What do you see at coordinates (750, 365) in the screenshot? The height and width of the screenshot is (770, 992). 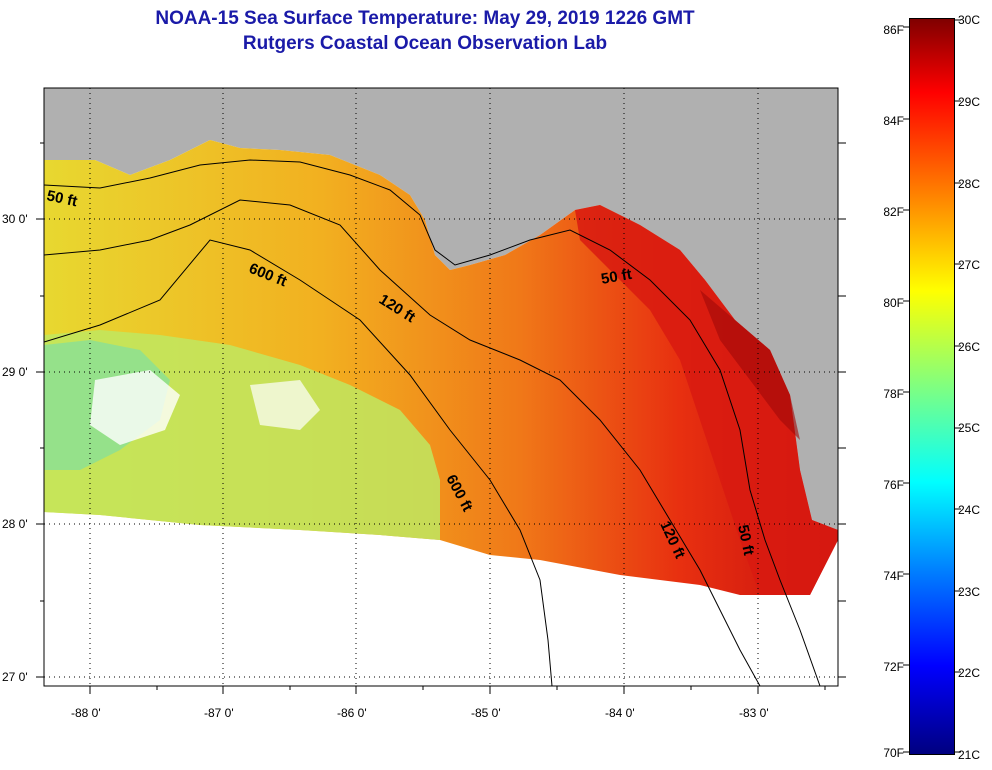 I see `hot-coastal-band` at bounding box center [750, 365].